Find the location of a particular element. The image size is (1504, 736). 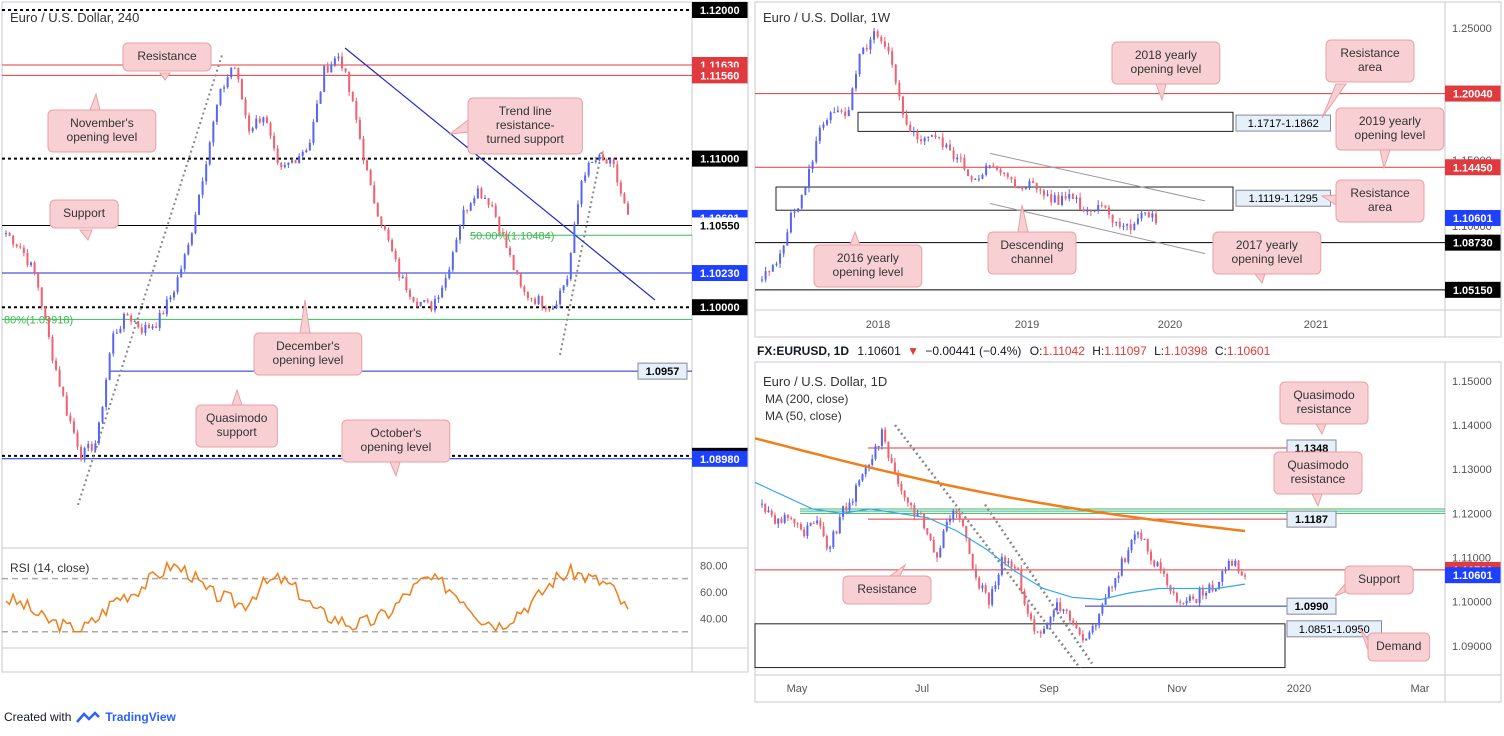

note-support-daily-box is located at coordinates (1379, 580).